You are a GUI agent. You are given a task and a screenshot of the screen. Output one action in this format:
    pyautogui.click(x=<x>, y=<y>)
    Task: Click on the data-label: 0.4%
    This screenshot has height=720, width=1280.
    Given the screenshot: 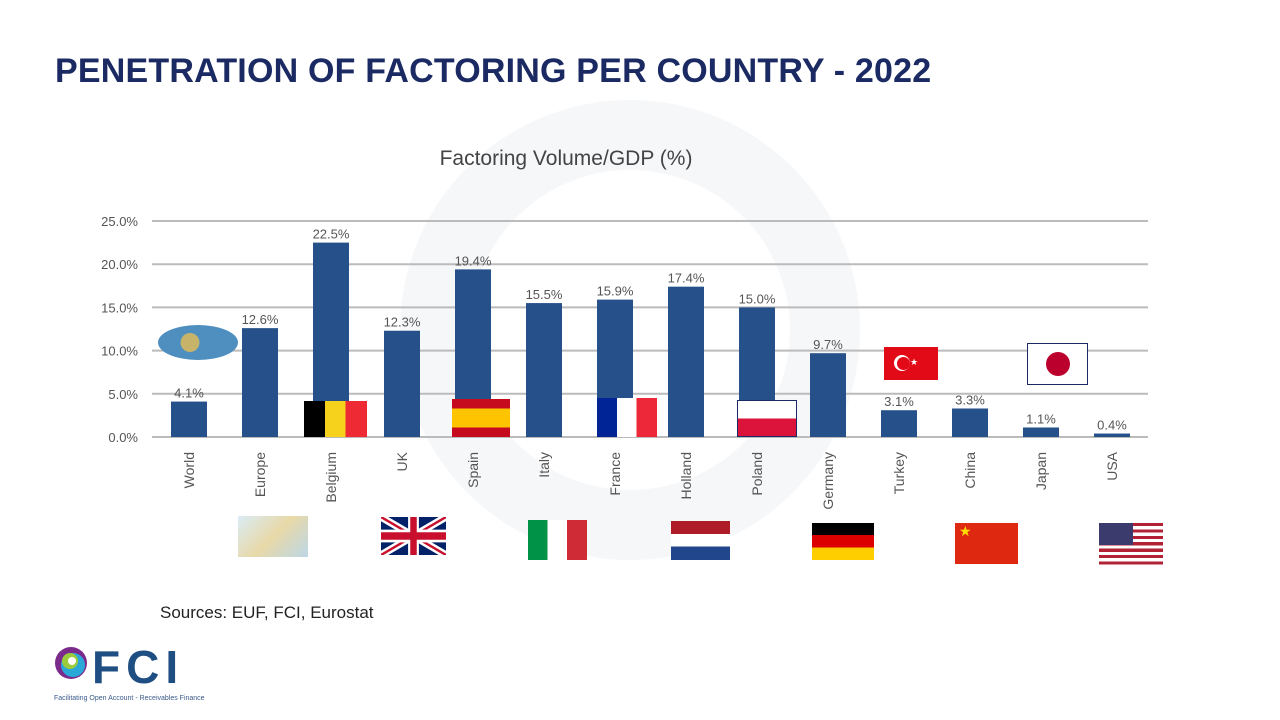 What is the action you would take?
    pyautogui.click(x=1112, y=425)
    